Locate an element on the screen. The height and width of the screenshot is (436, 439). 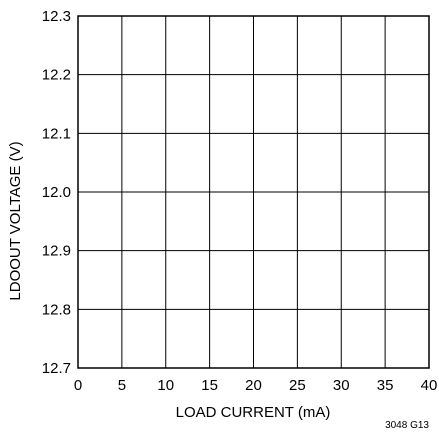
y-tick-label: 12.9 is located at coordinates (56, 251).